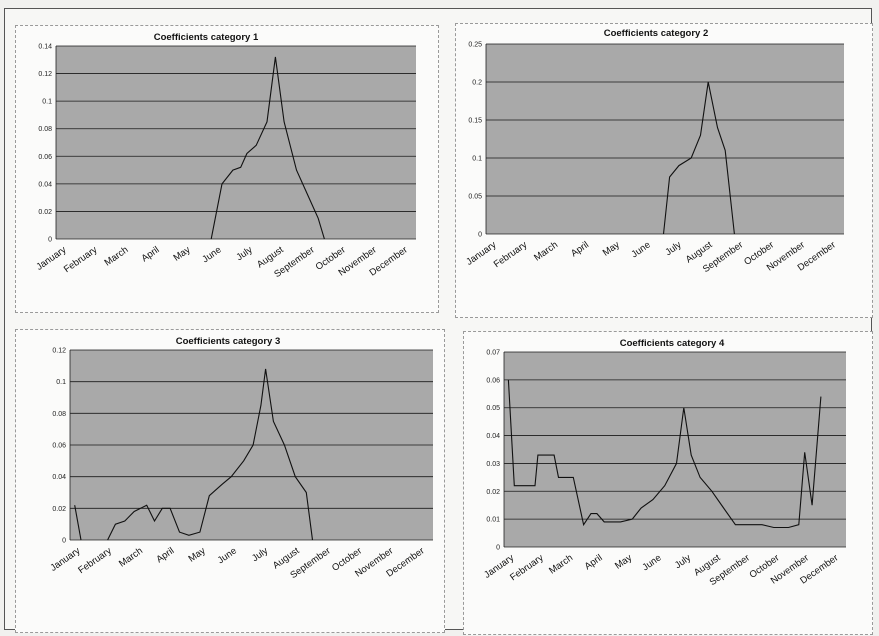 Image resolution: width=879 pixels, height=636 pixels. What do you see at coordinates (493, 464) in the screenshot?
I see `y-tick-label: 0.03` at bounding box center [493, 464].